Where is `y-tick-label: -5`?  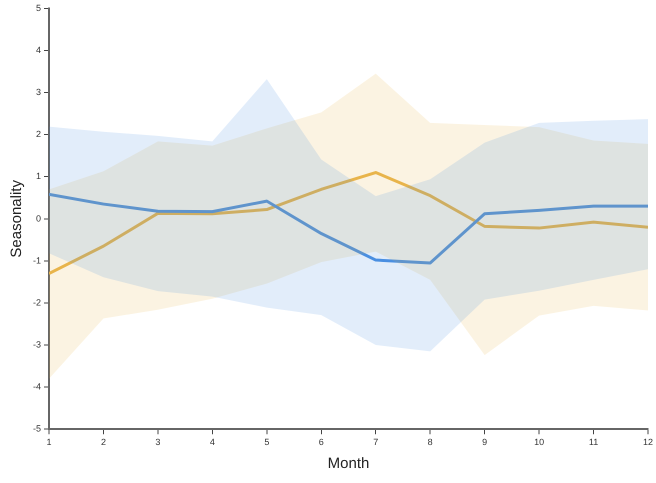
y-tick-label: -5 is located at coordinates (36, 429).